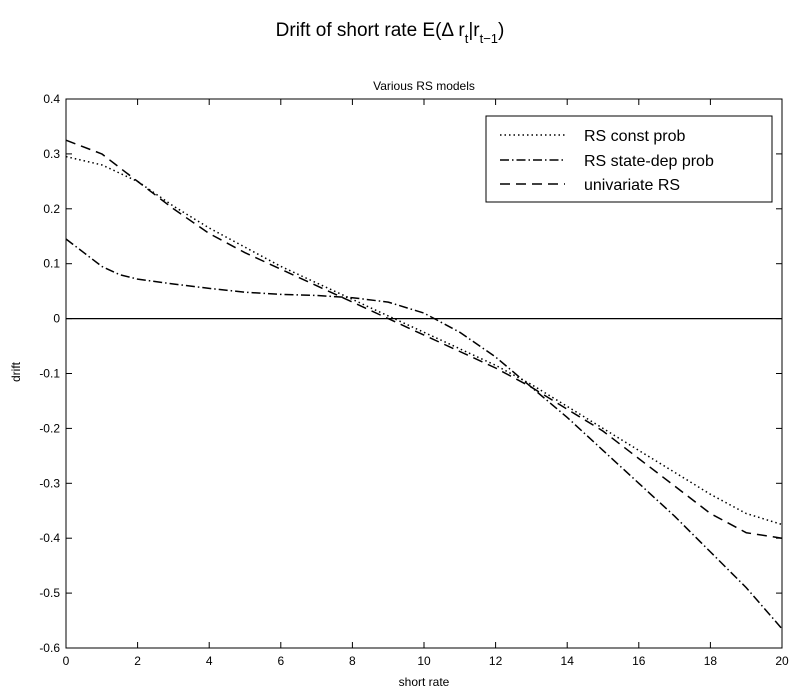 This screenshot has width=794, height=691. I want to click on y-tick-label: -0.1, so click(49, 374).